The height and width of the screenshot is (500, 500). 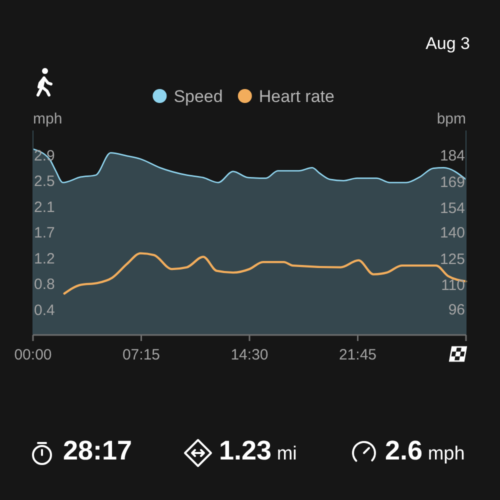 I want to click on x-tick-label: 14:30, so click(x=249, y=355).